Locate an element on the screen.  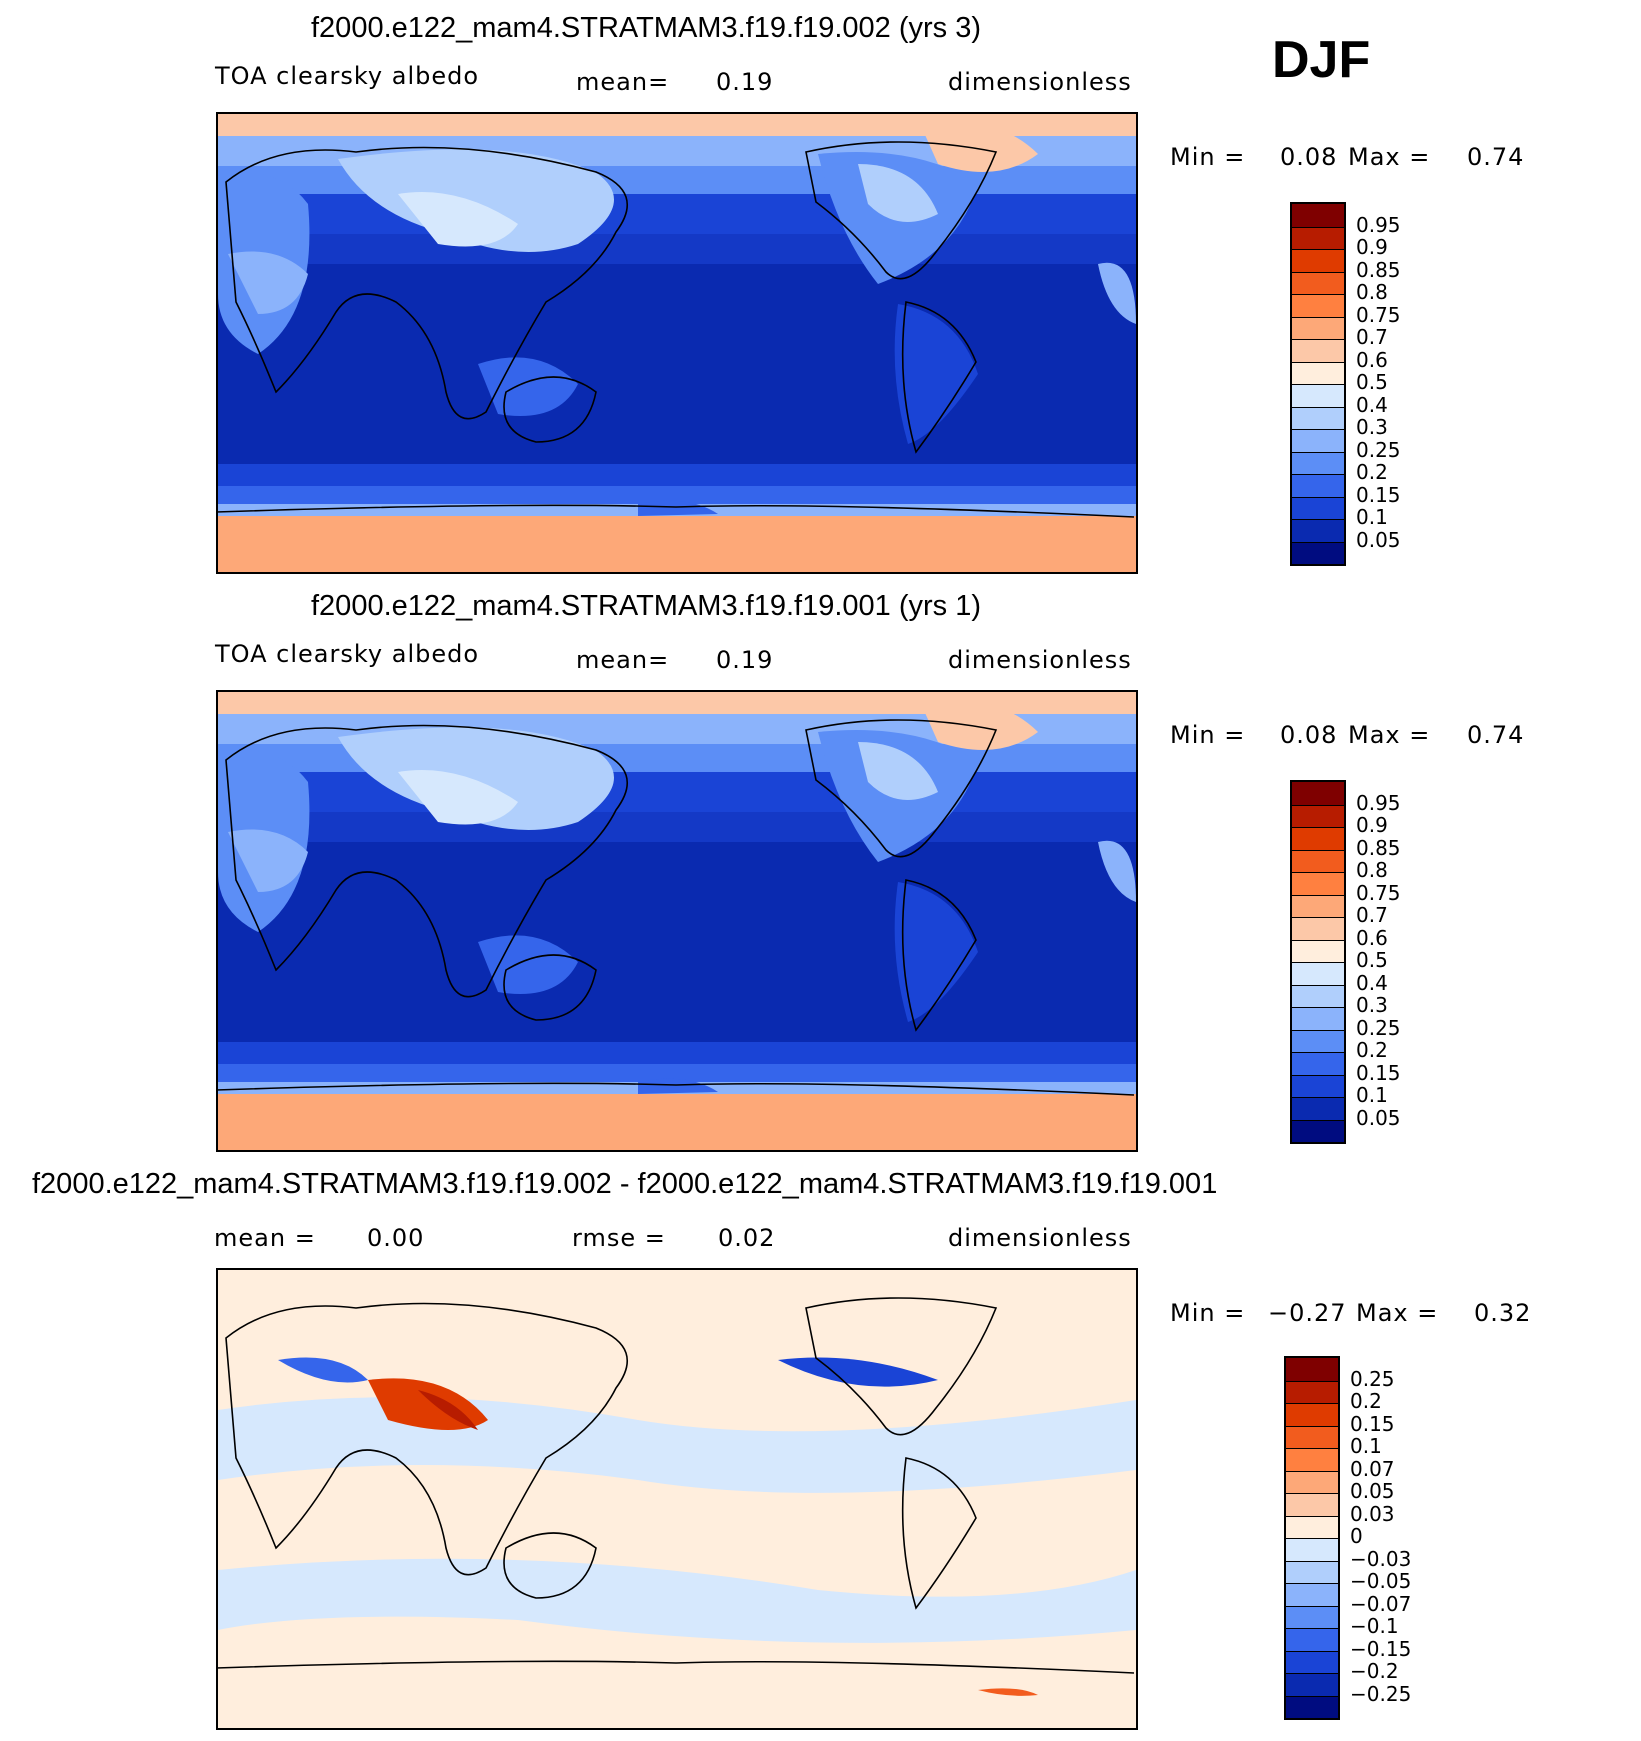
panel3-mean-value: 0.00 is located at coordinates (396, 1238).